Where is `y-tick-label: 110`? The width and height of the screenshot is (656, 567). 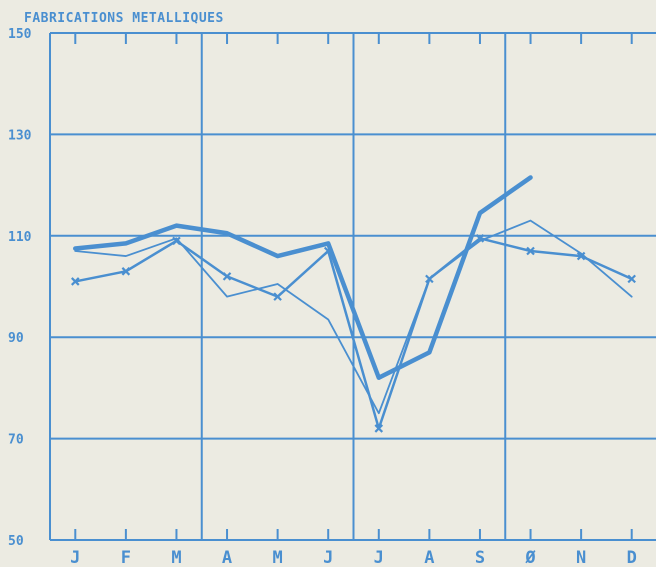 y-tick-label: 110 is located at coordinates (20, 237).